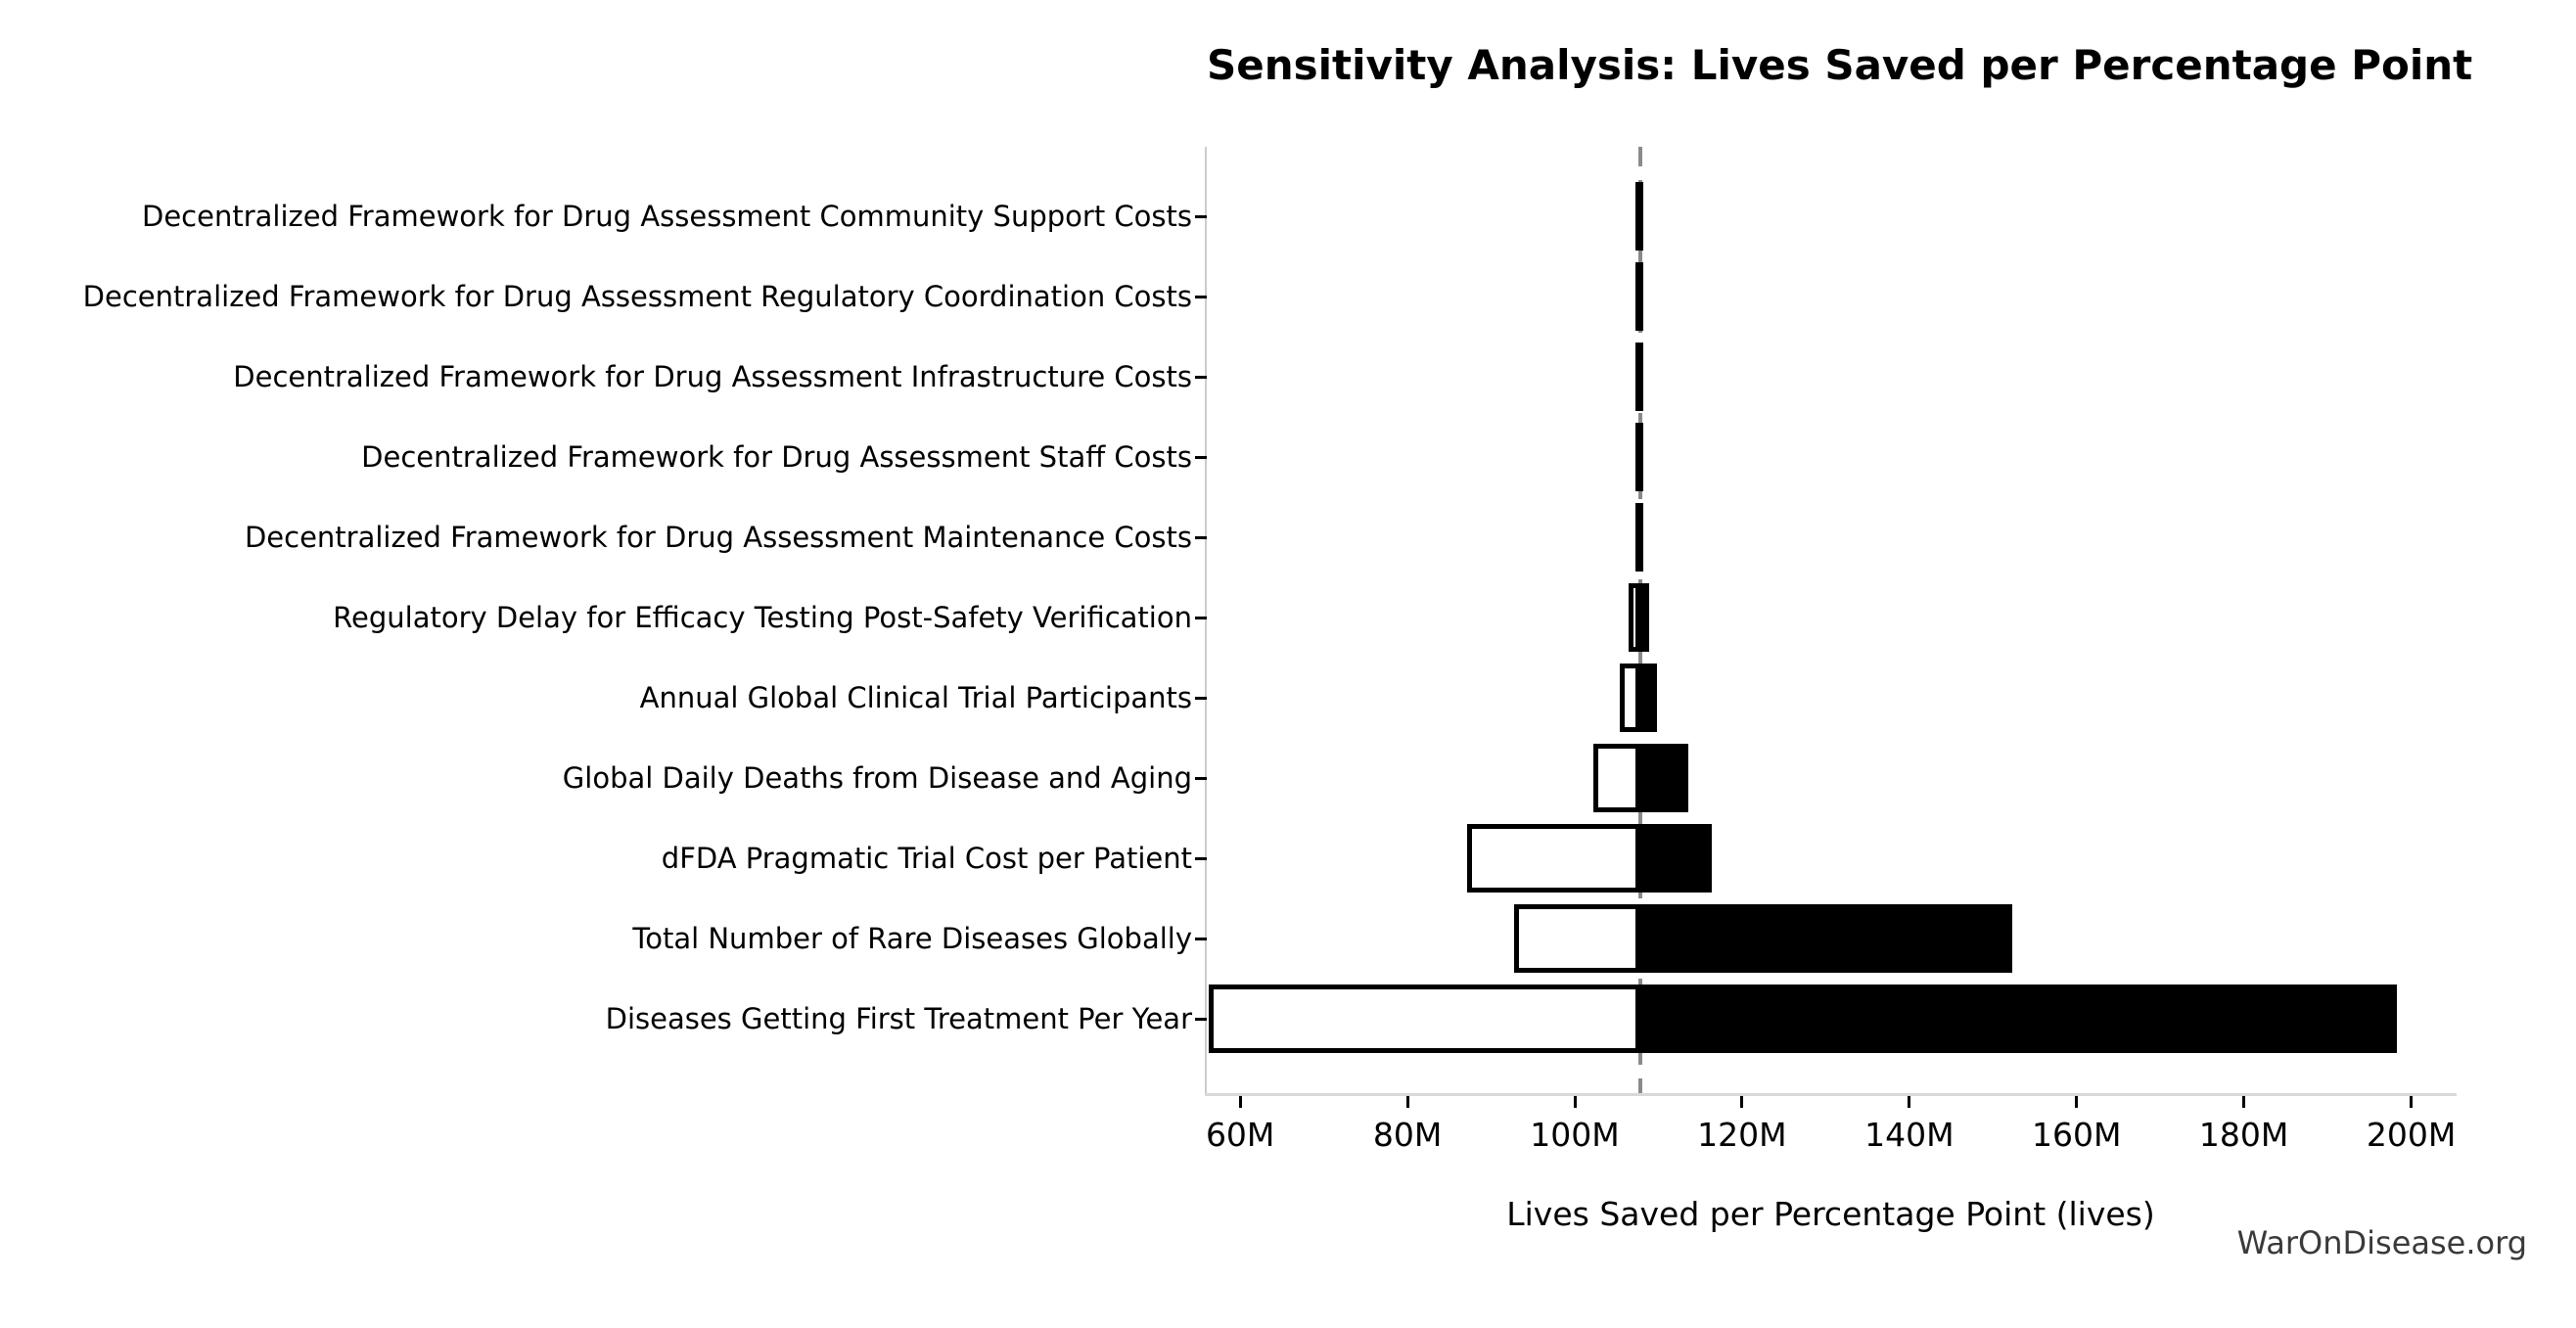 The image size is (2576, 1328). Describe the element at coordinates (1206, 621) in the screenshot. I see `y-axis-spine` at that location.